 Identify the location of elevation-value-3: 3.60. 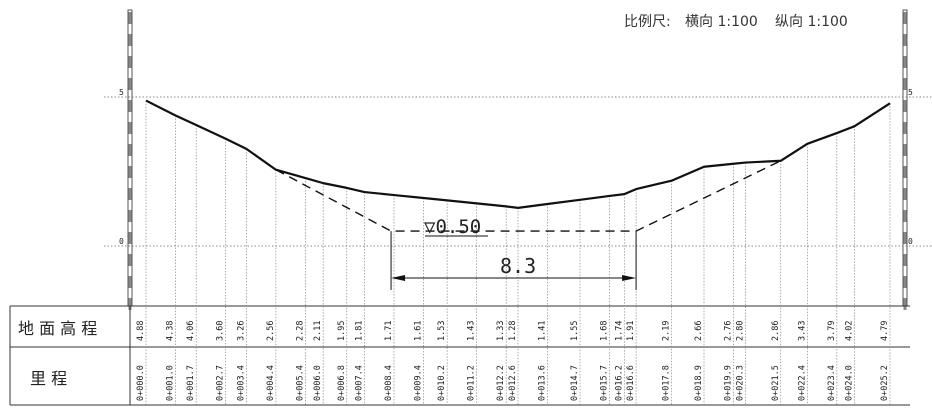
(221, 331).